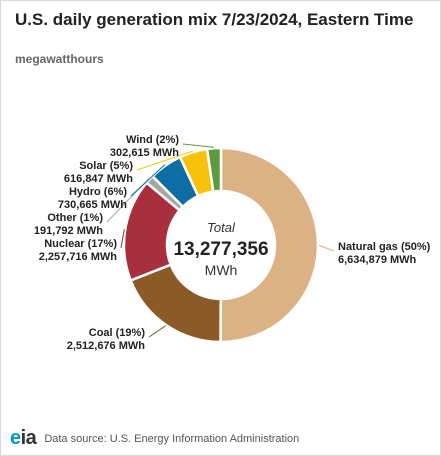 The image size is (441, 456). Describe the element at coordinates (59, 59) in the screenshot. I see `chart-subtitle: megawatthours` at that location.